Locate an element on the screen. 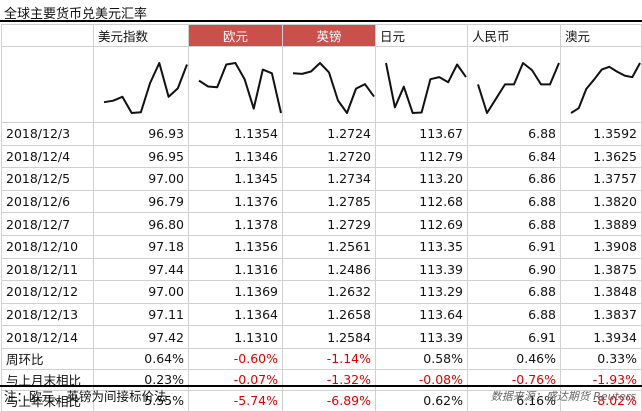  rate-cell: 1.3820 is located at coordinates (601, 201).